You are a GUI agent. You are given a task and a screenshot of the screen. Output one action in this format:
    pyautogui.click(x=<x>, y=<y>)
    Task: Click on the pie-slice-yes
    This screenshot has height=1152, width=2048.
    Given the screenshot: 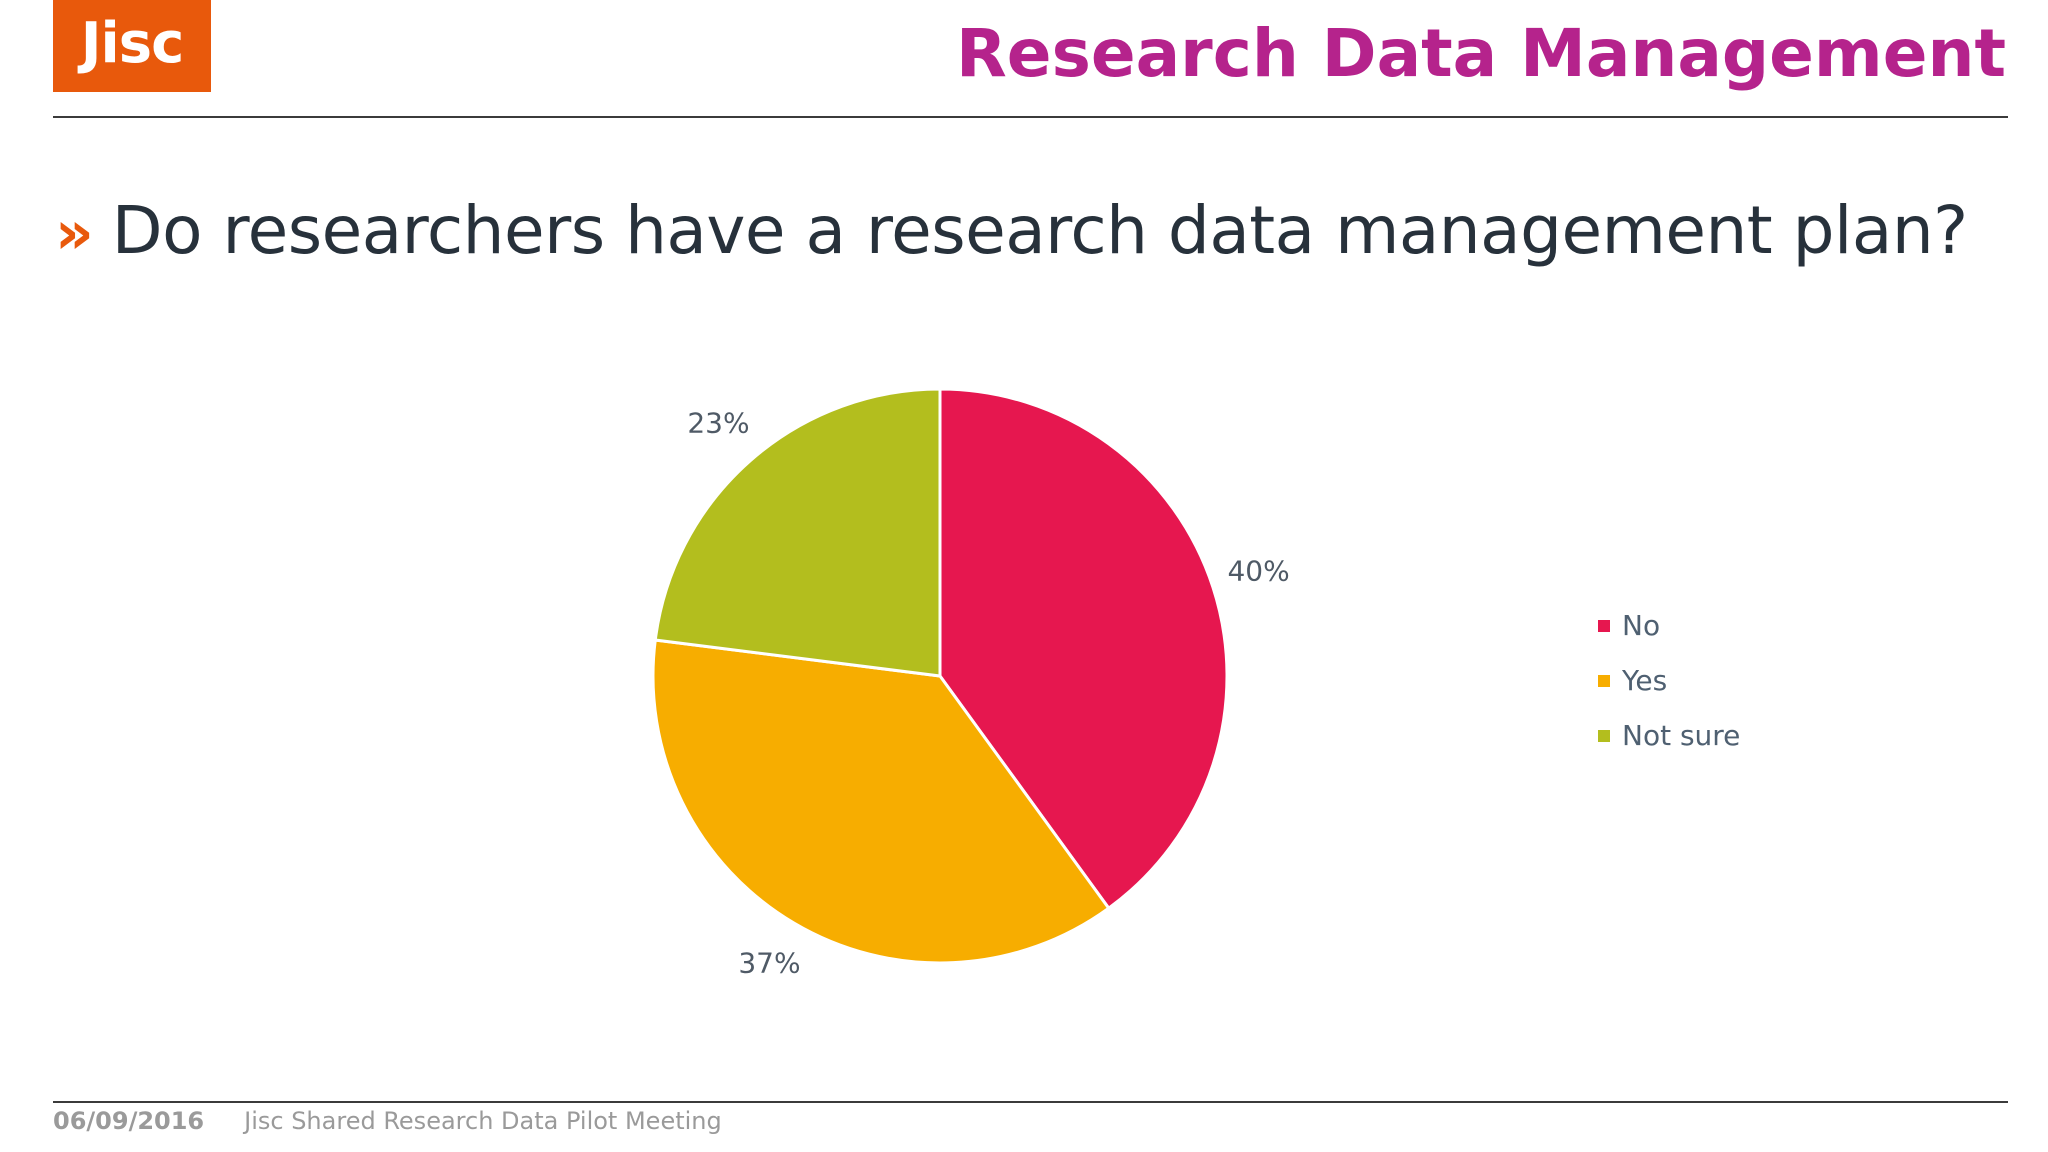 What is the action you would take?
    pyautogui.click(x=881, y=801)
    